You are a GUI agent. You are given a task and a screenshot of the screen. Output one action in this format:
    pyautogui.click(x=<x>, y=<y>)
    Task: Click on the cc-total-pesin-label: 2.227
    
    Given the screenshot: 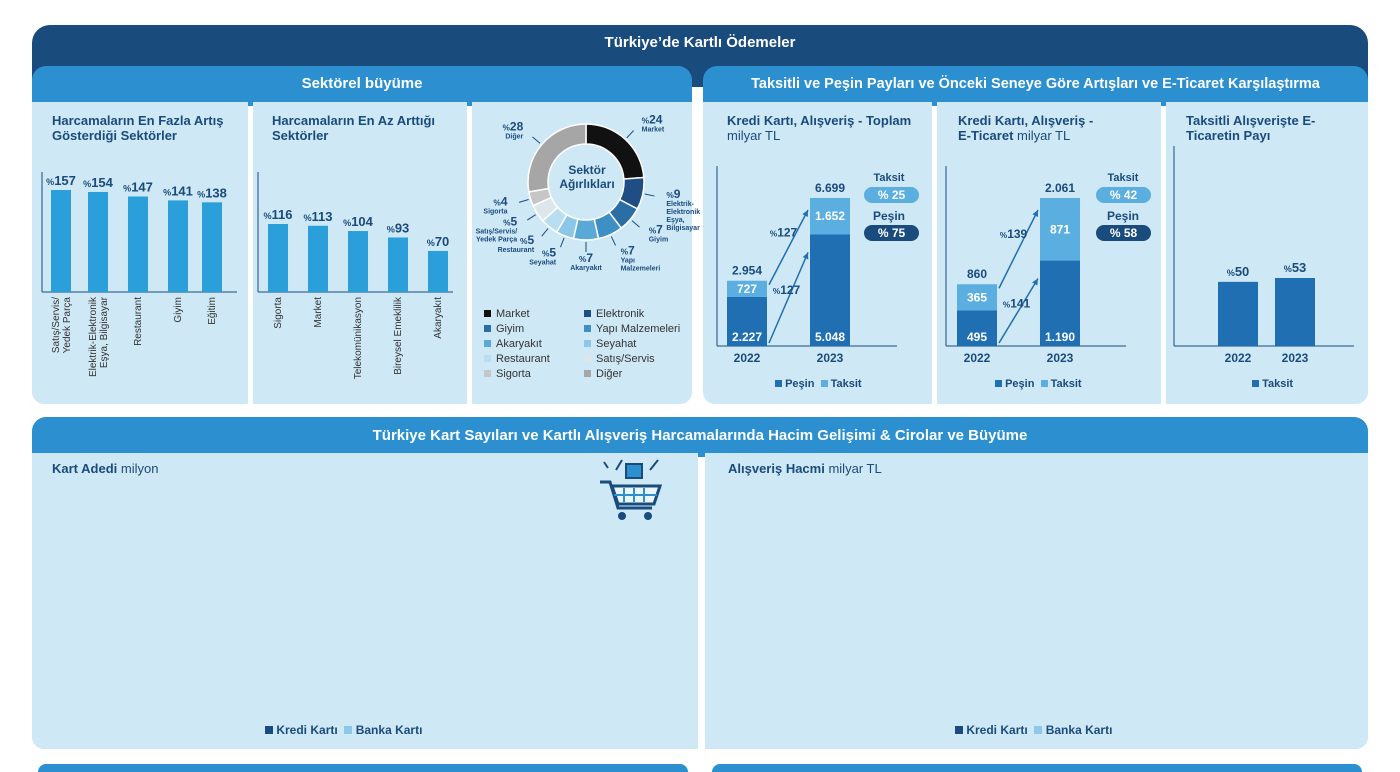 What is the action you would take?
    pyautogui.click(x=747, y=337)
    